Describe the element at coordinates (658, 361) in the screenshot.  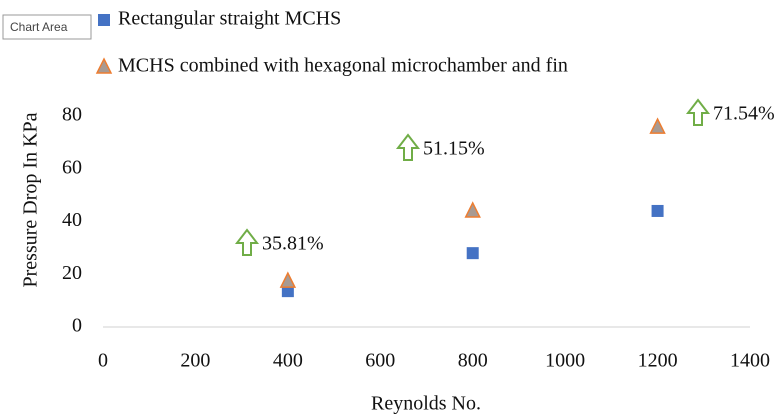
I see `x-tick-label: 1200` at that location.